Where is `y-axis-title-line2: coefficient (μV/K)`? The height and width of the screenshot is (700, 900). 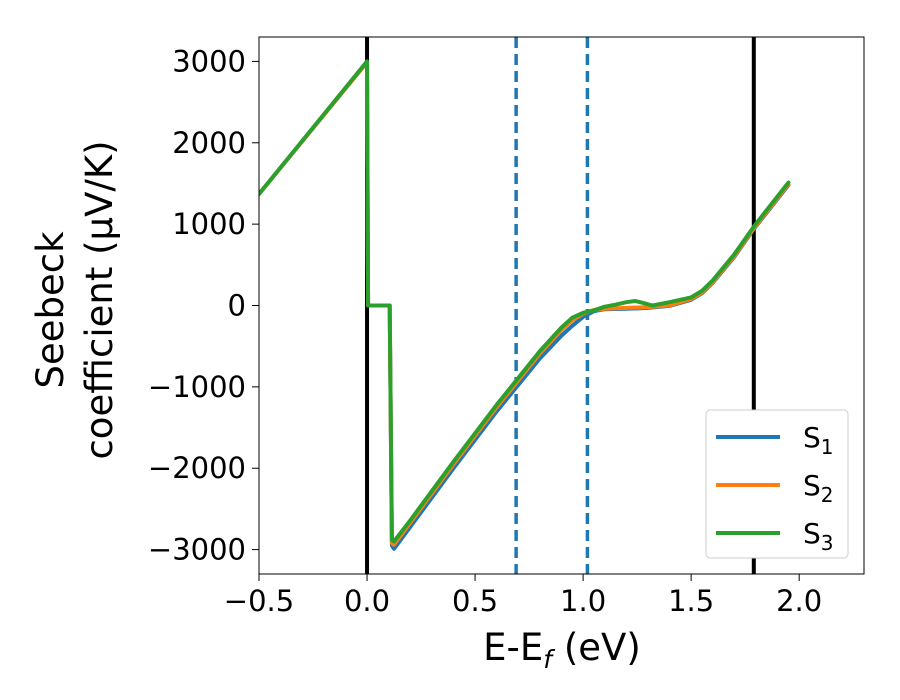 y-axis-title-line2: coefficient (μV/K) is located at coordinates (99, 299).